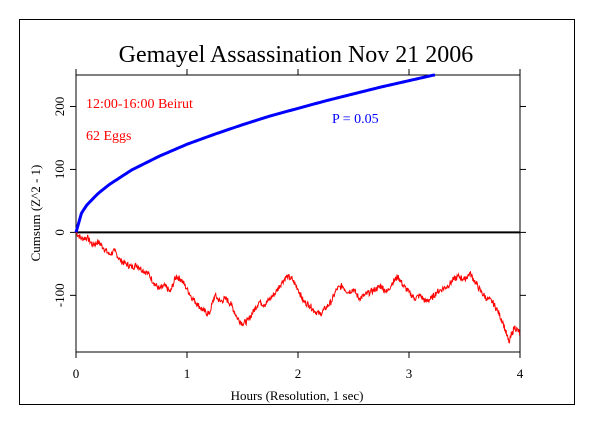  I want to click on x-tick-label-4: 4, so click(520, 373).